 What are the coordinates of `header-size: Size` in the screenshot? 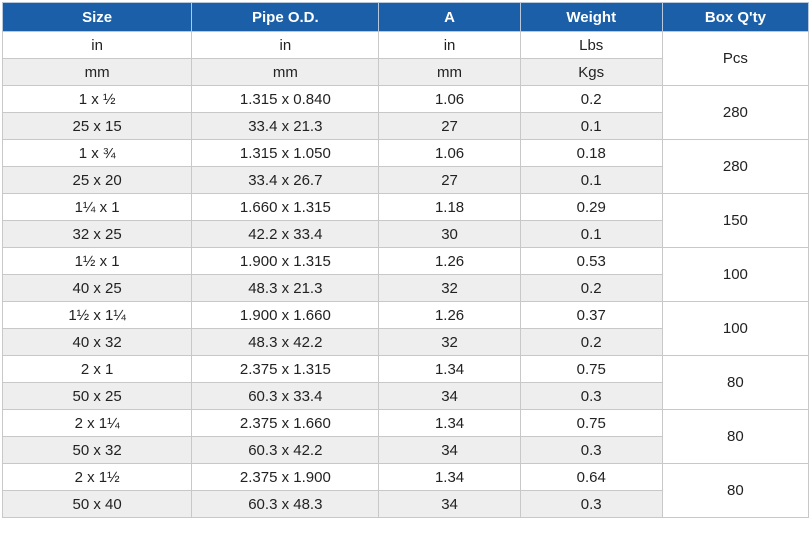 It's located at (97, 17).